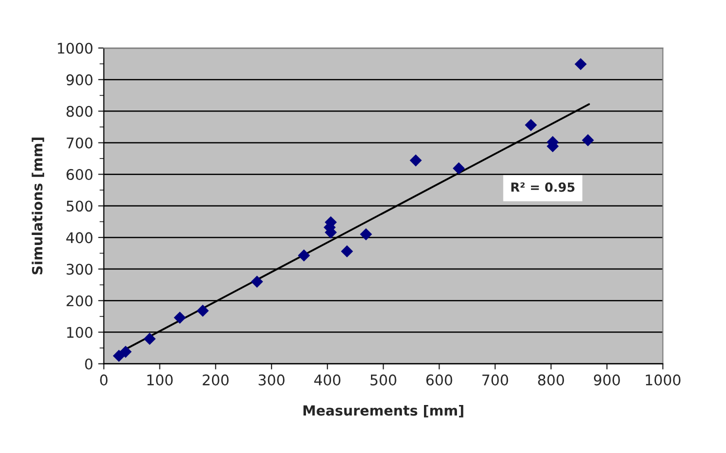 The image size is (726, 453). I want to click on y-tick-label: 100, so click(79, 332).